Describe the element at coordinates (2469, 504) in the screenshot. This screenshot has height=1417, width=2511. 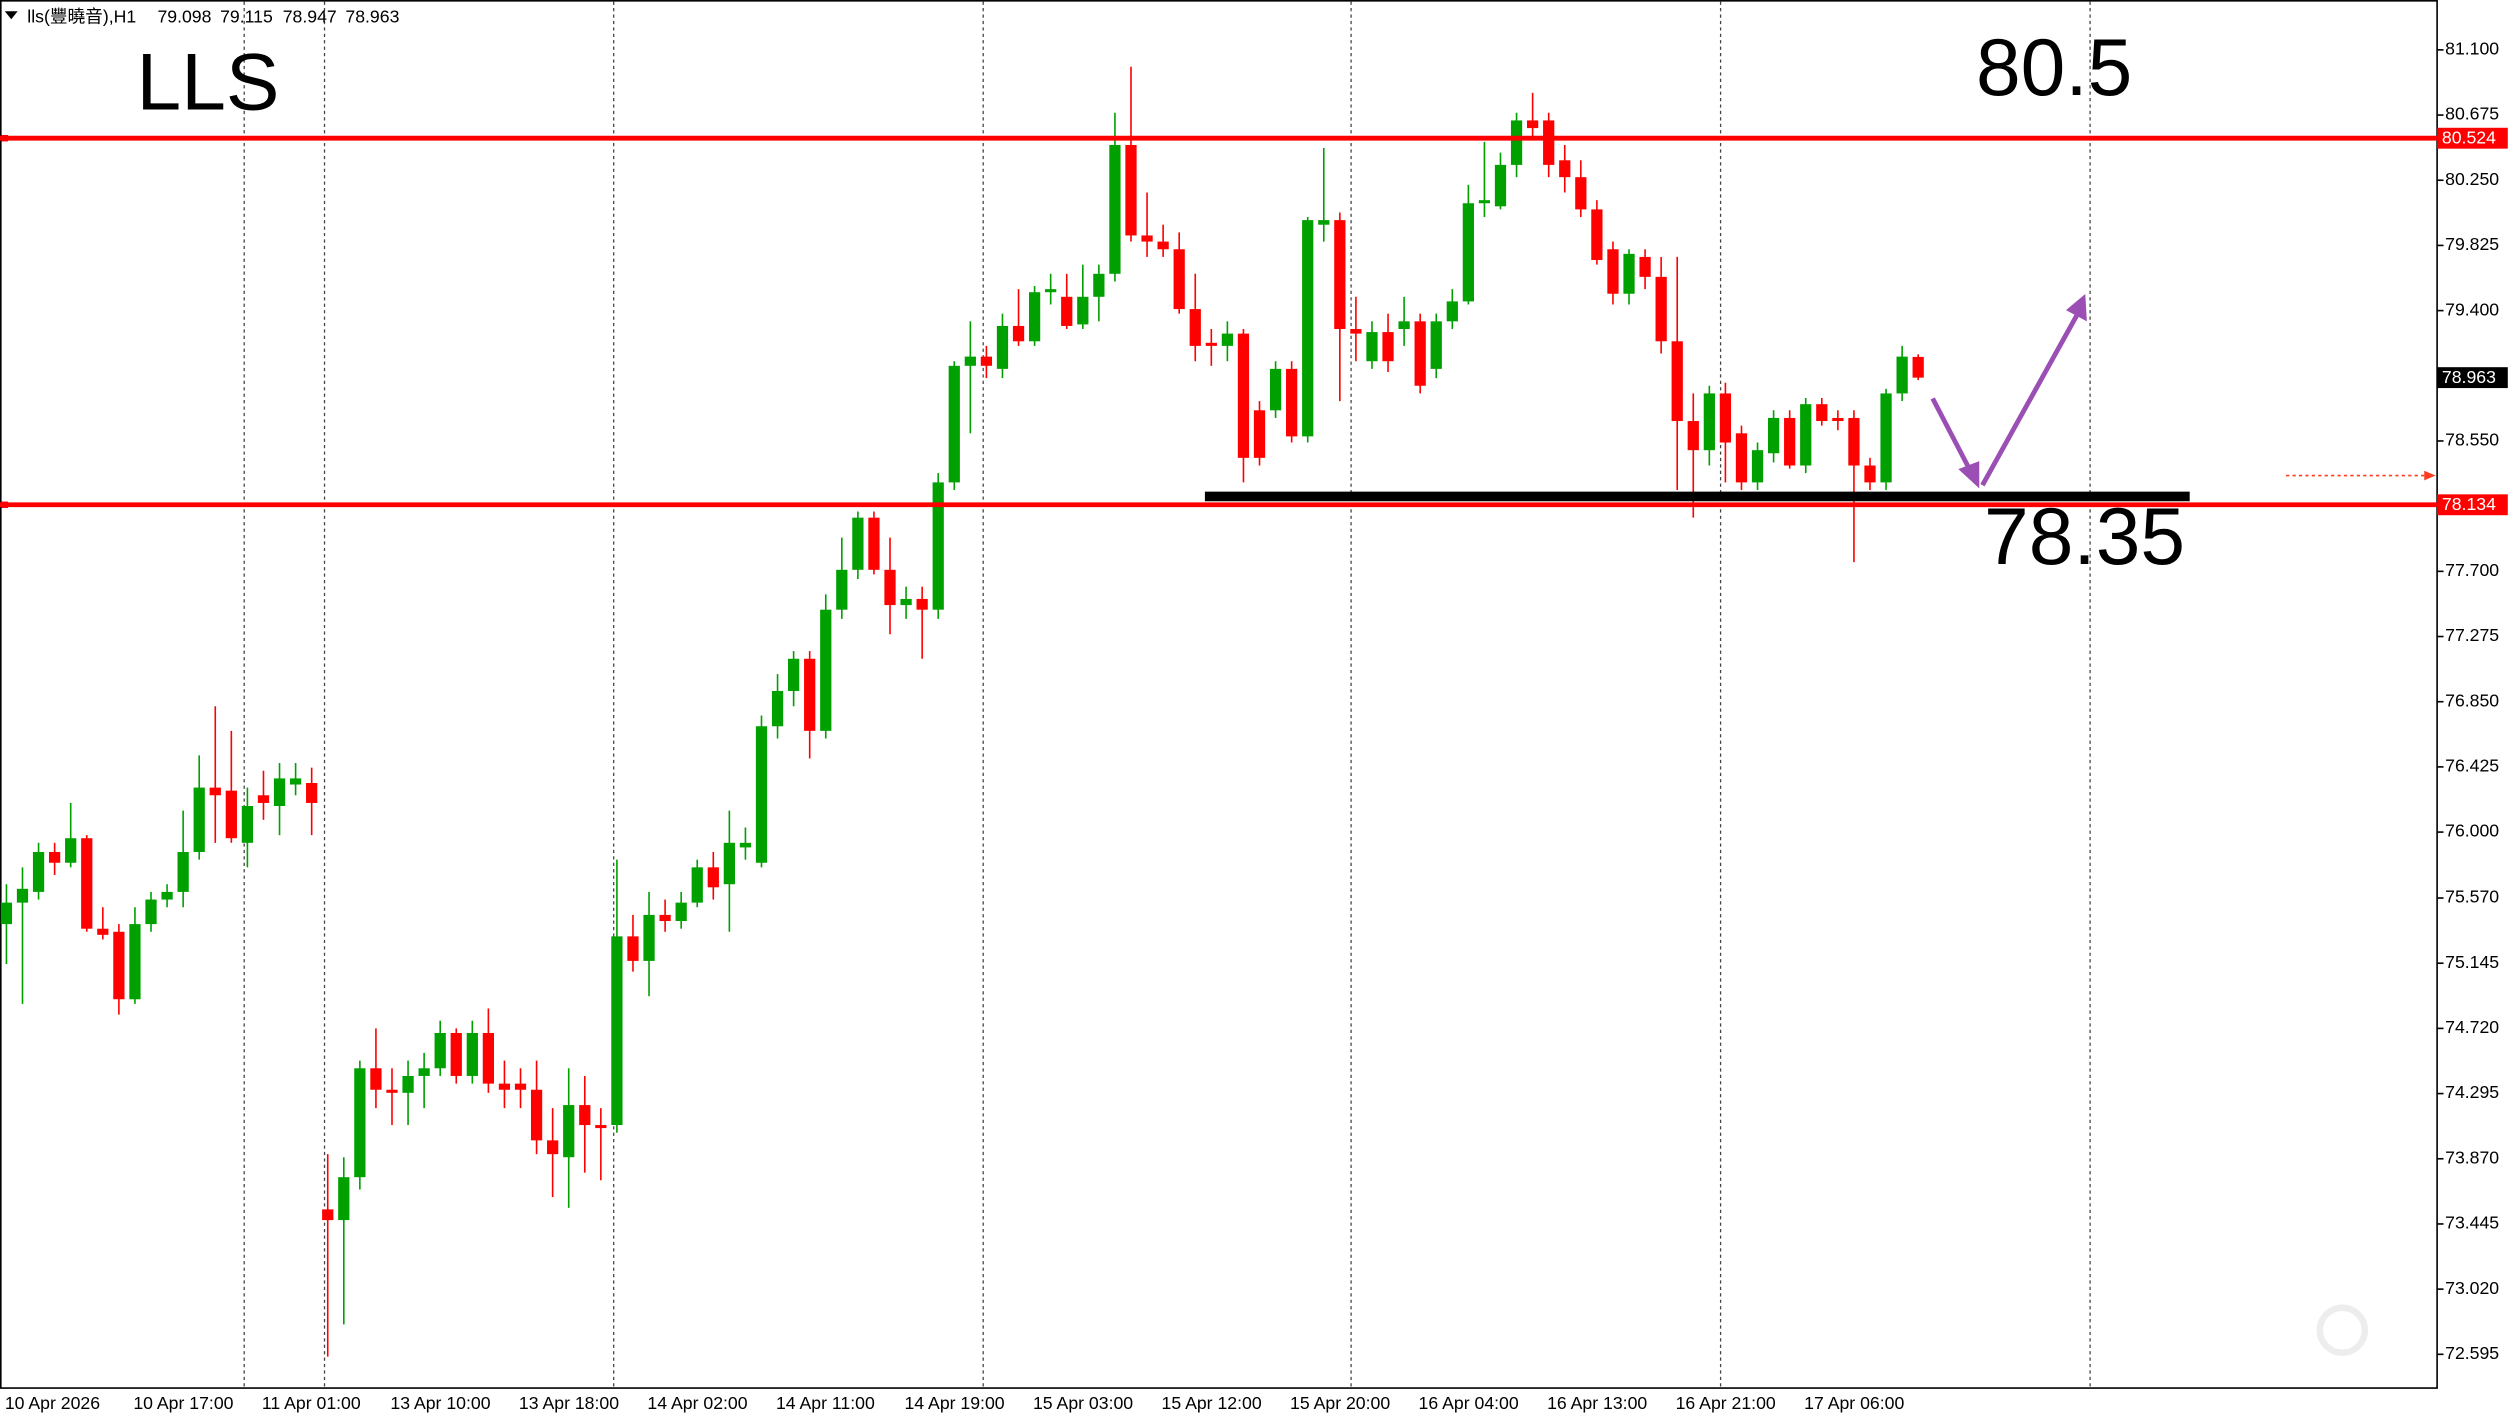
I see `price-tag-label: 78.134` at that location.